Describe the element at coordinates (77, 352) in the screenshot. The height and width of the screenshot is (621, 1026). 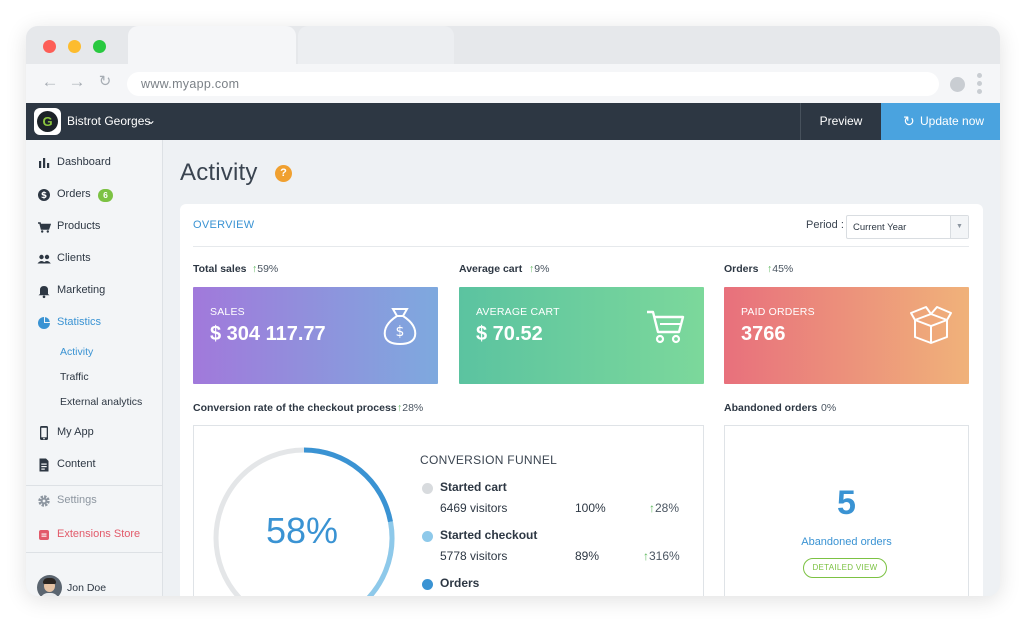
I see `sidebar-subitem-activity: Activity` at that location.